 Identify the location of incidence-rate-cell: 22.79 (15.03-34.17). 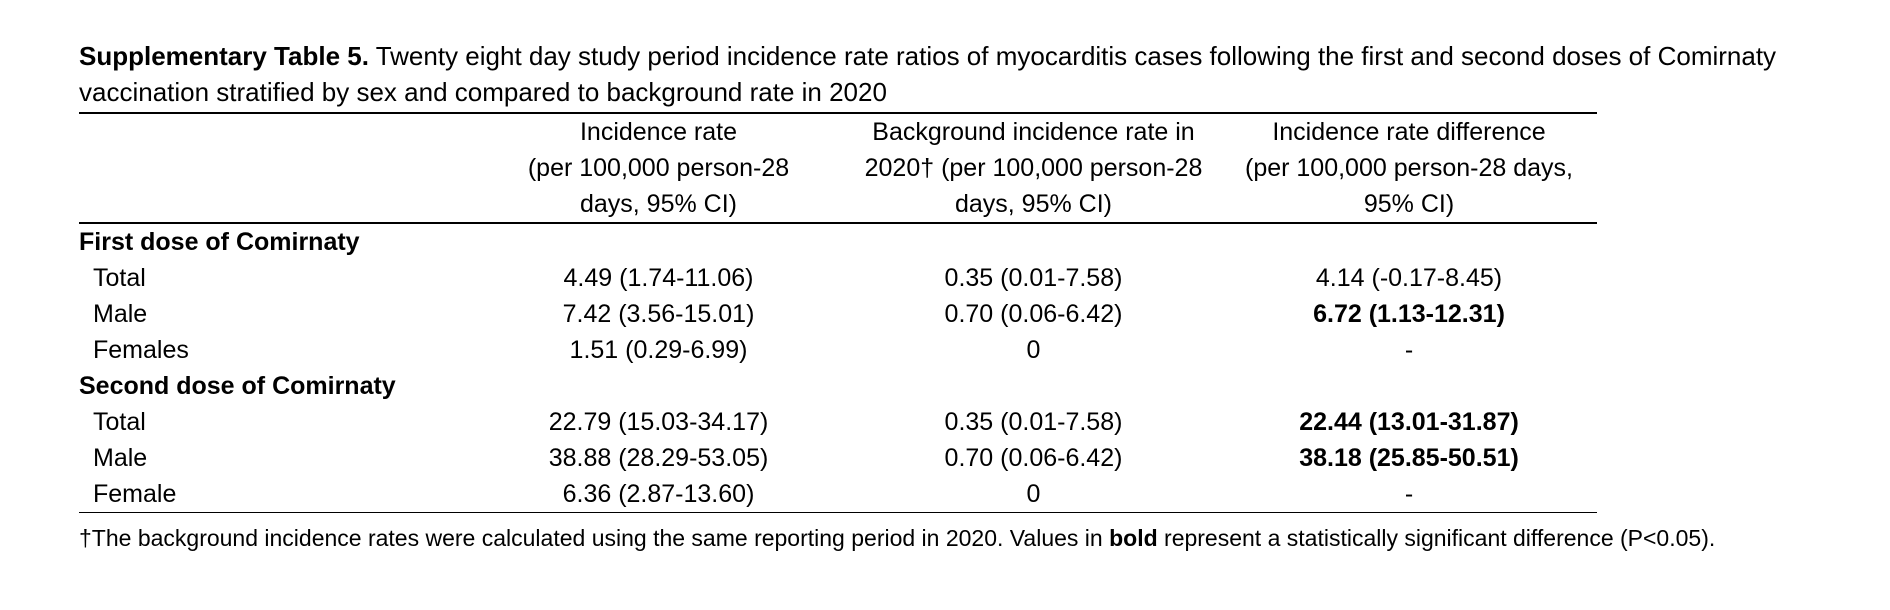
(658, 422).